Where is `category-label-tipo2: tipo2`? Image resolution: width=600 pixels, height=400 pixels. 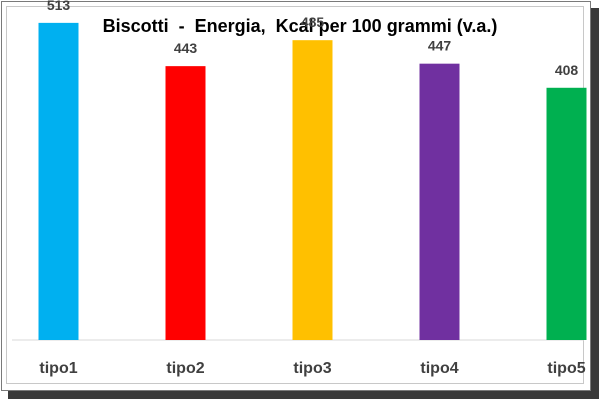 category-label-tipo2: tipo2 is located at coordinates (185, 368).